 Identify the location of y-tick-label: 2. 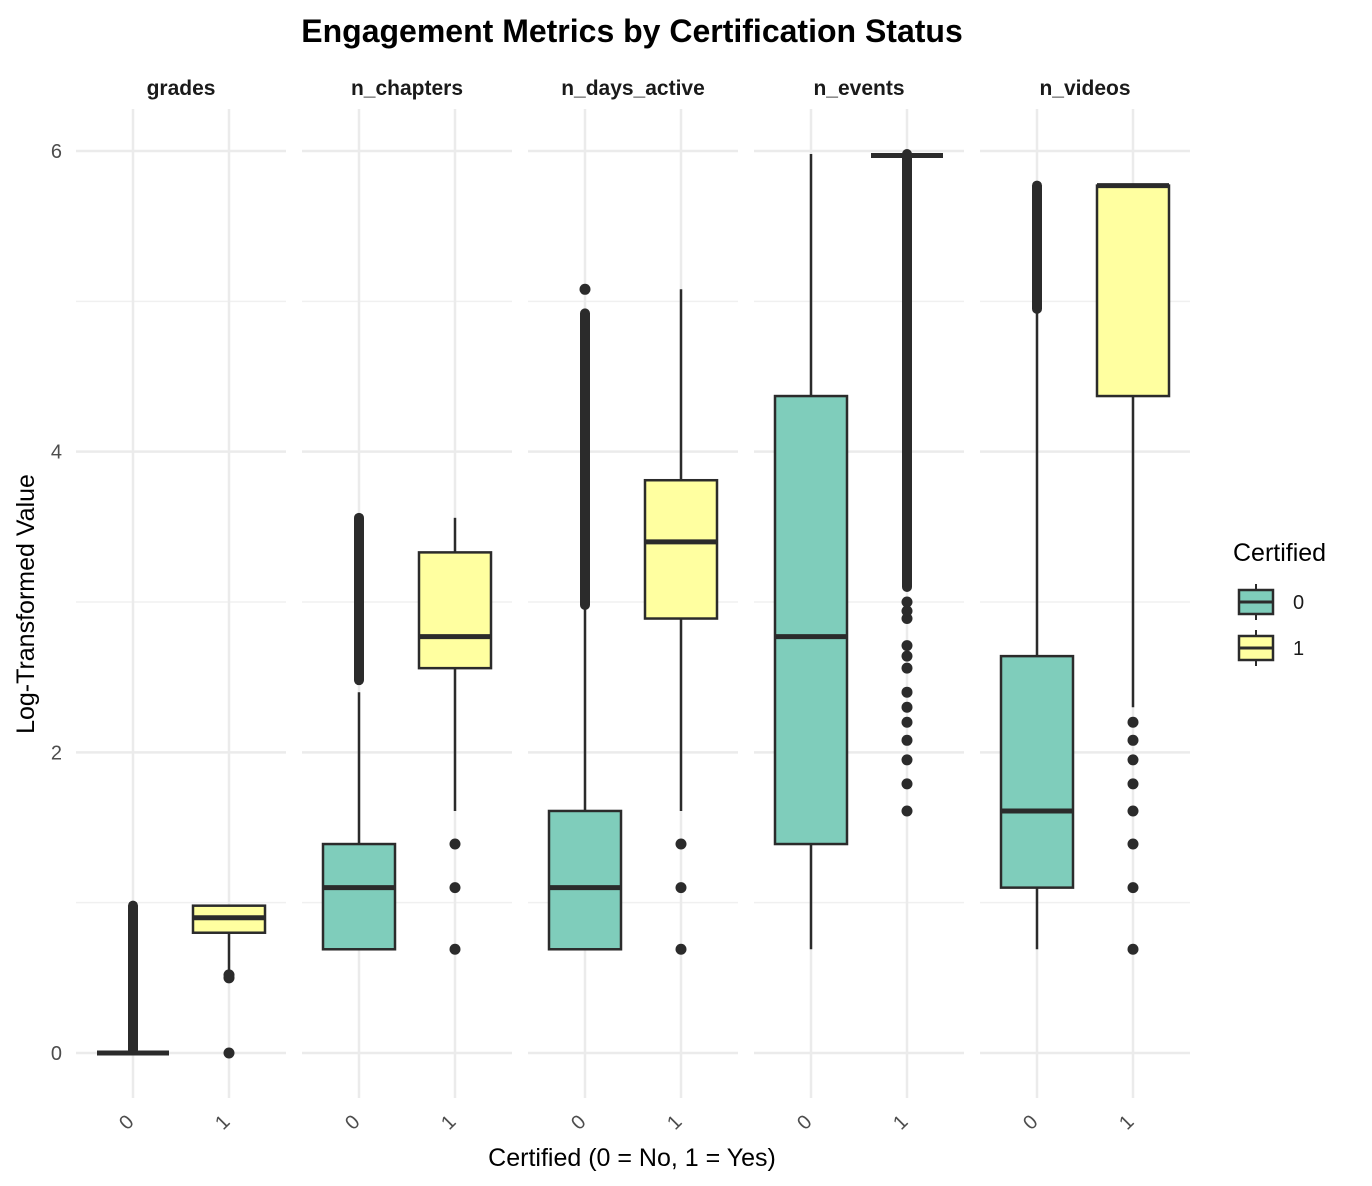
(56, 753).